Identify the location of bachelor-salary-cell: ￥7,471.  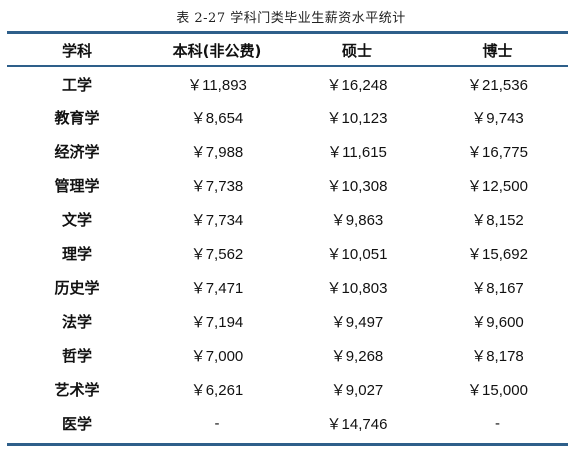
(217, 288).